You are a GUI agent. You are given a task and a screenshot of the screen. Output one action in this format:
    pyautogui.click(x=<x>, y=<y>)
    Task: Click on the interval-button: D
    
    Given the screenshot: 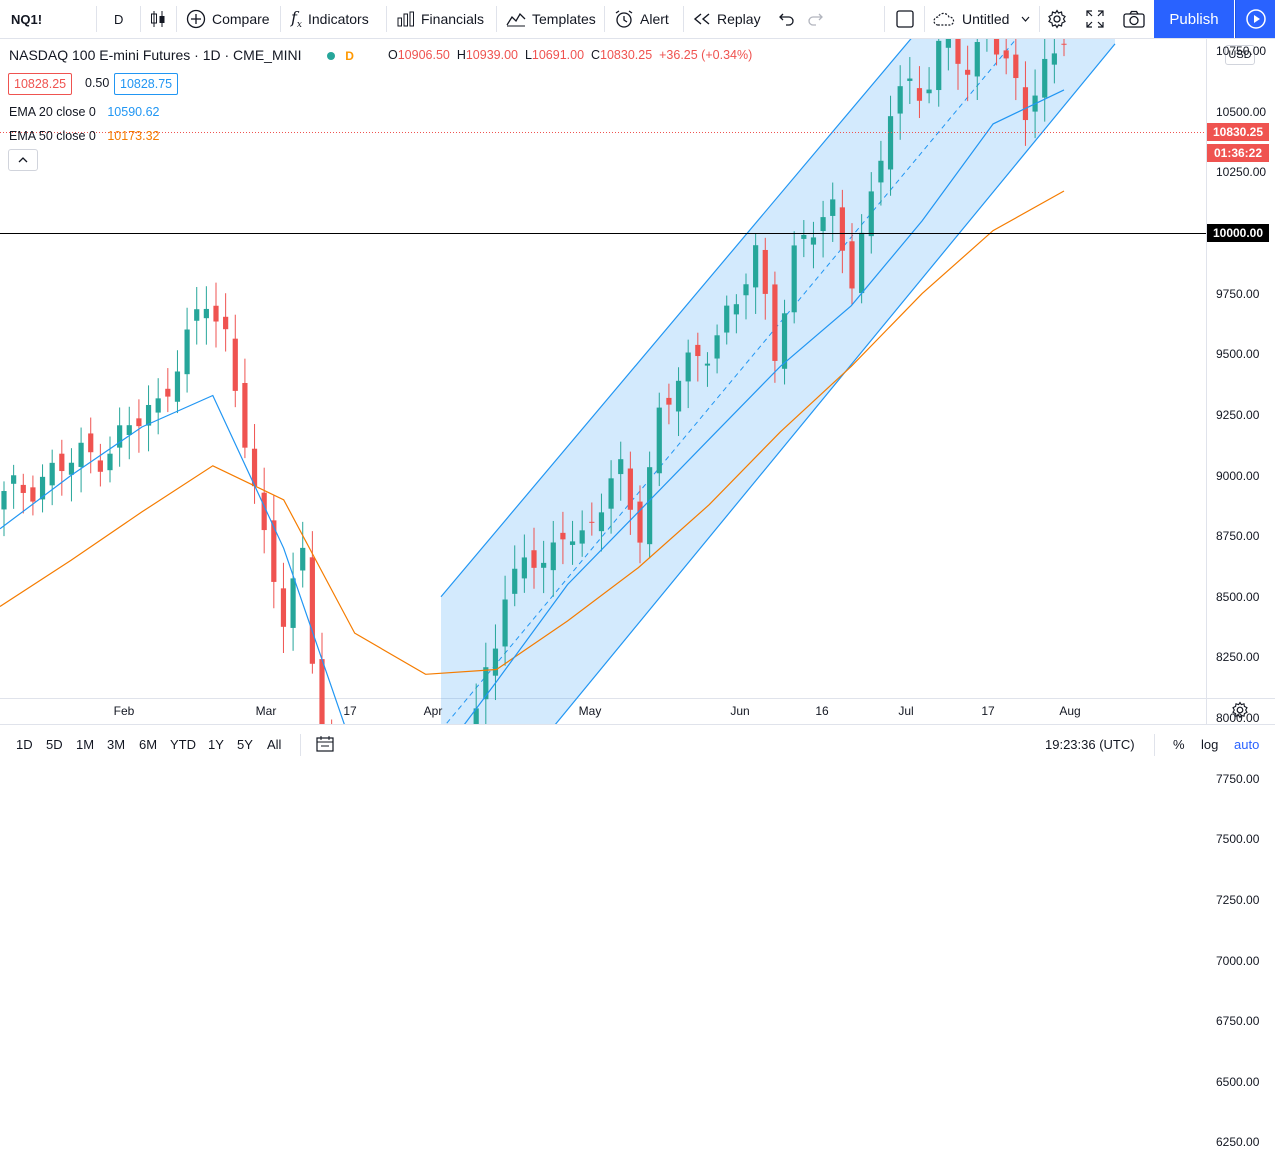 What is the action you would take?
    pyautogui.click(x=118, y=19)
    